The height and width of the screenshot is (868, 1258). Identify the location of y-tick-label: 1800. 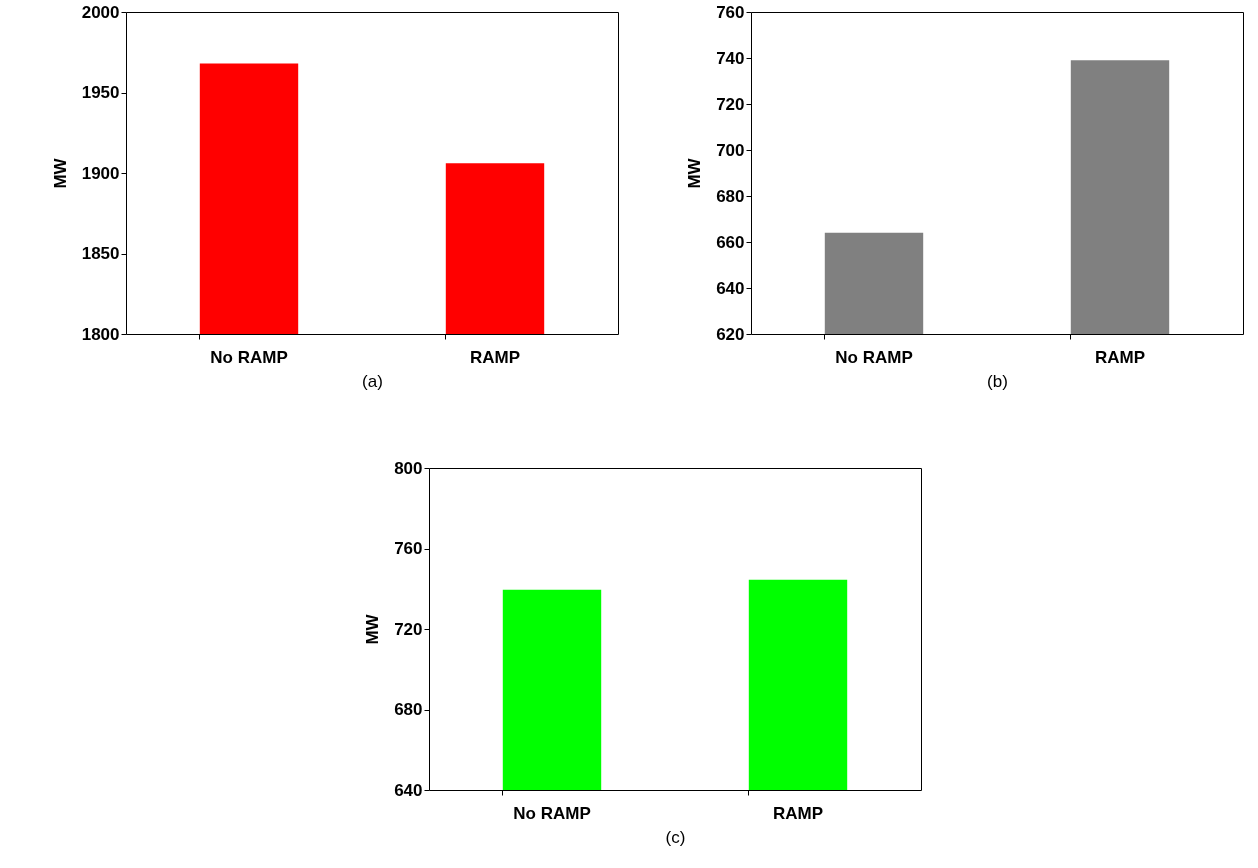
(100, 334).